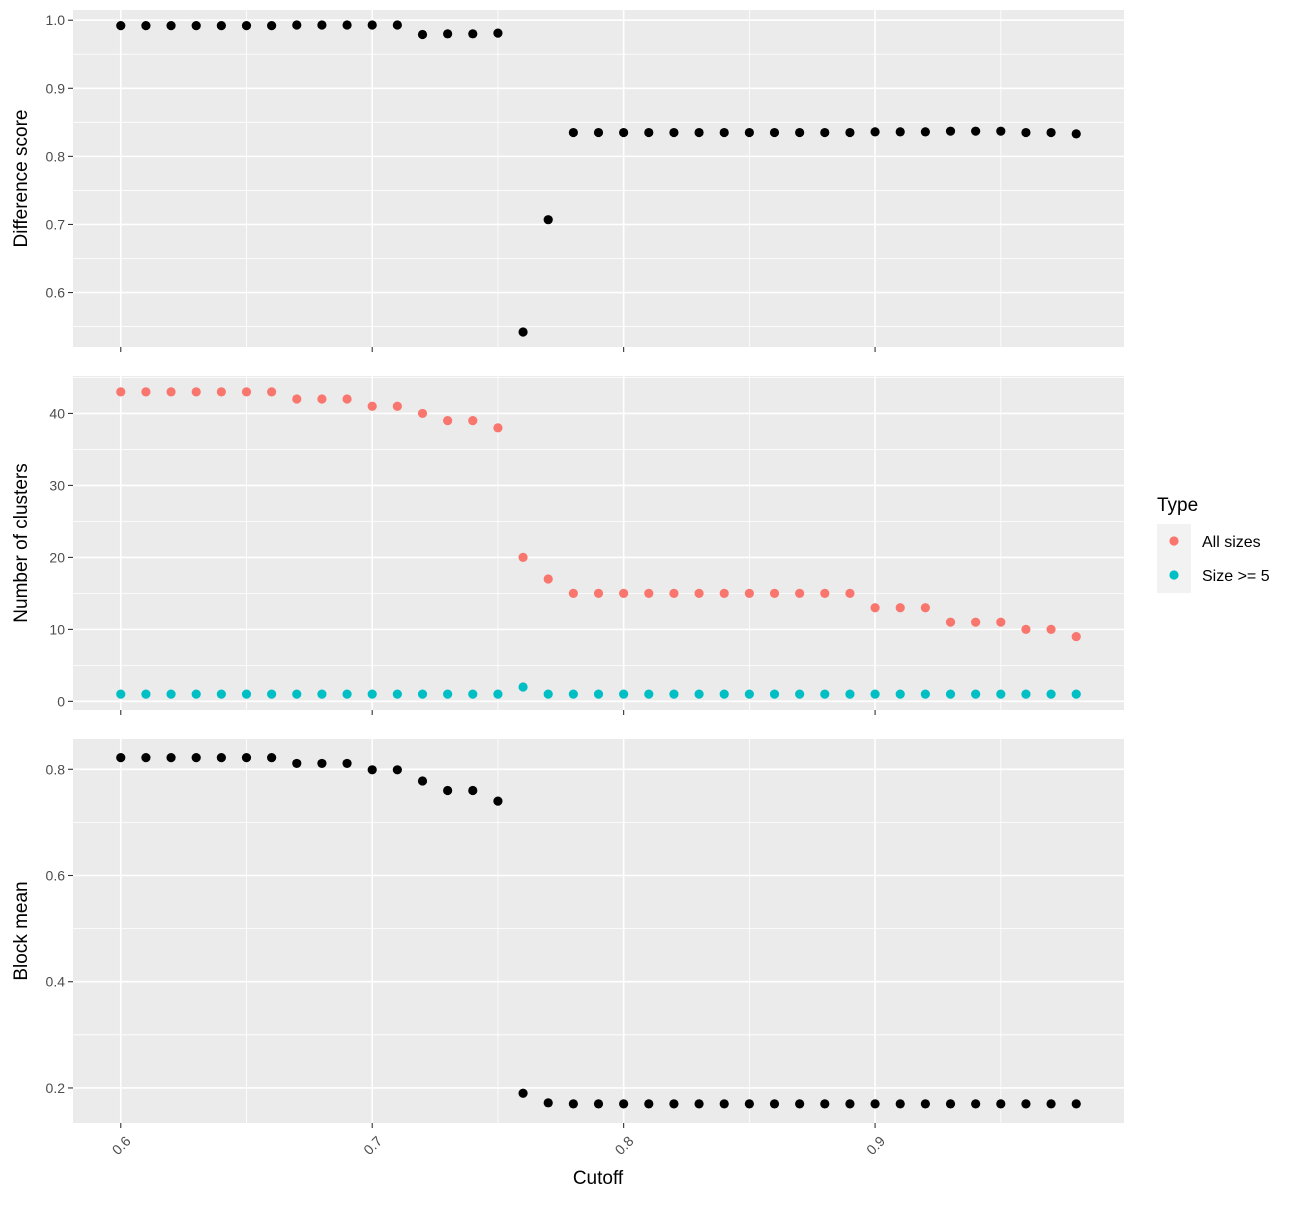 This screenshot has width=1300, height=1205. What do you see at coordinates (21, 179) in the screenshot?
I see `y-axis-title: Difference score` at bounding box center [21, 179].